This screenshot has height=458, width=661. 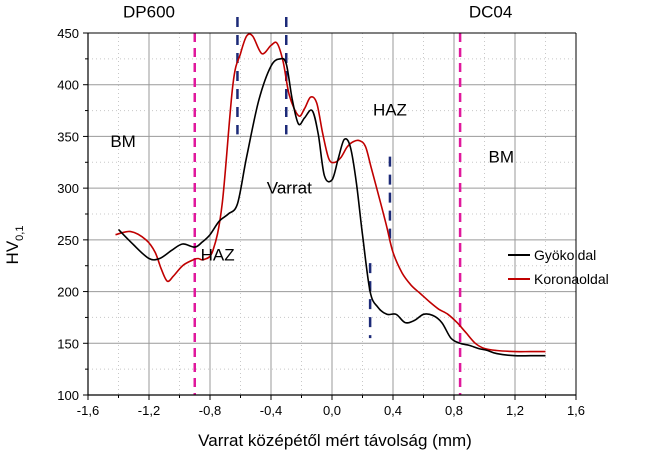 What do you see at coordinates (68, 85) in the screenshot?
I see `y-tick-label: 400` at bounding box center [68, 85].